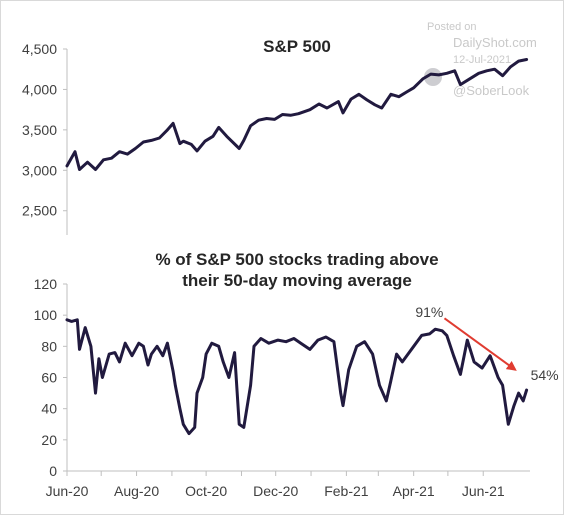  Describe the element at coordinates (275, 491) in the screenshot. I see `chart2-x-tick-label: Dec-20` at that location.